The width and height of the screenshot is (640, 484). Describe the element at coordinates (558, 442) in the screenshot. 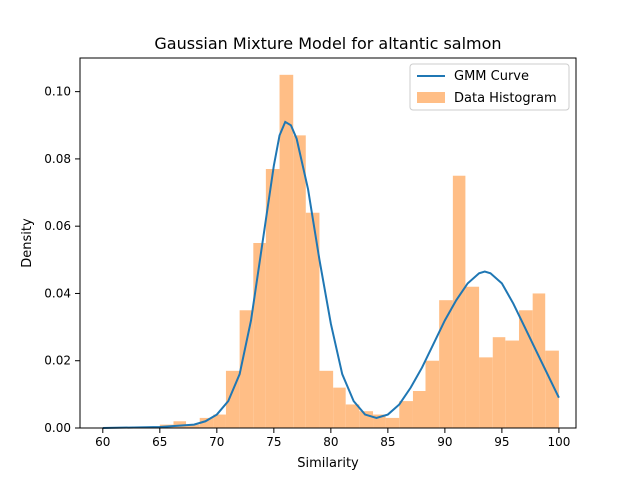

I see `x-tick-label: 100` at that location.